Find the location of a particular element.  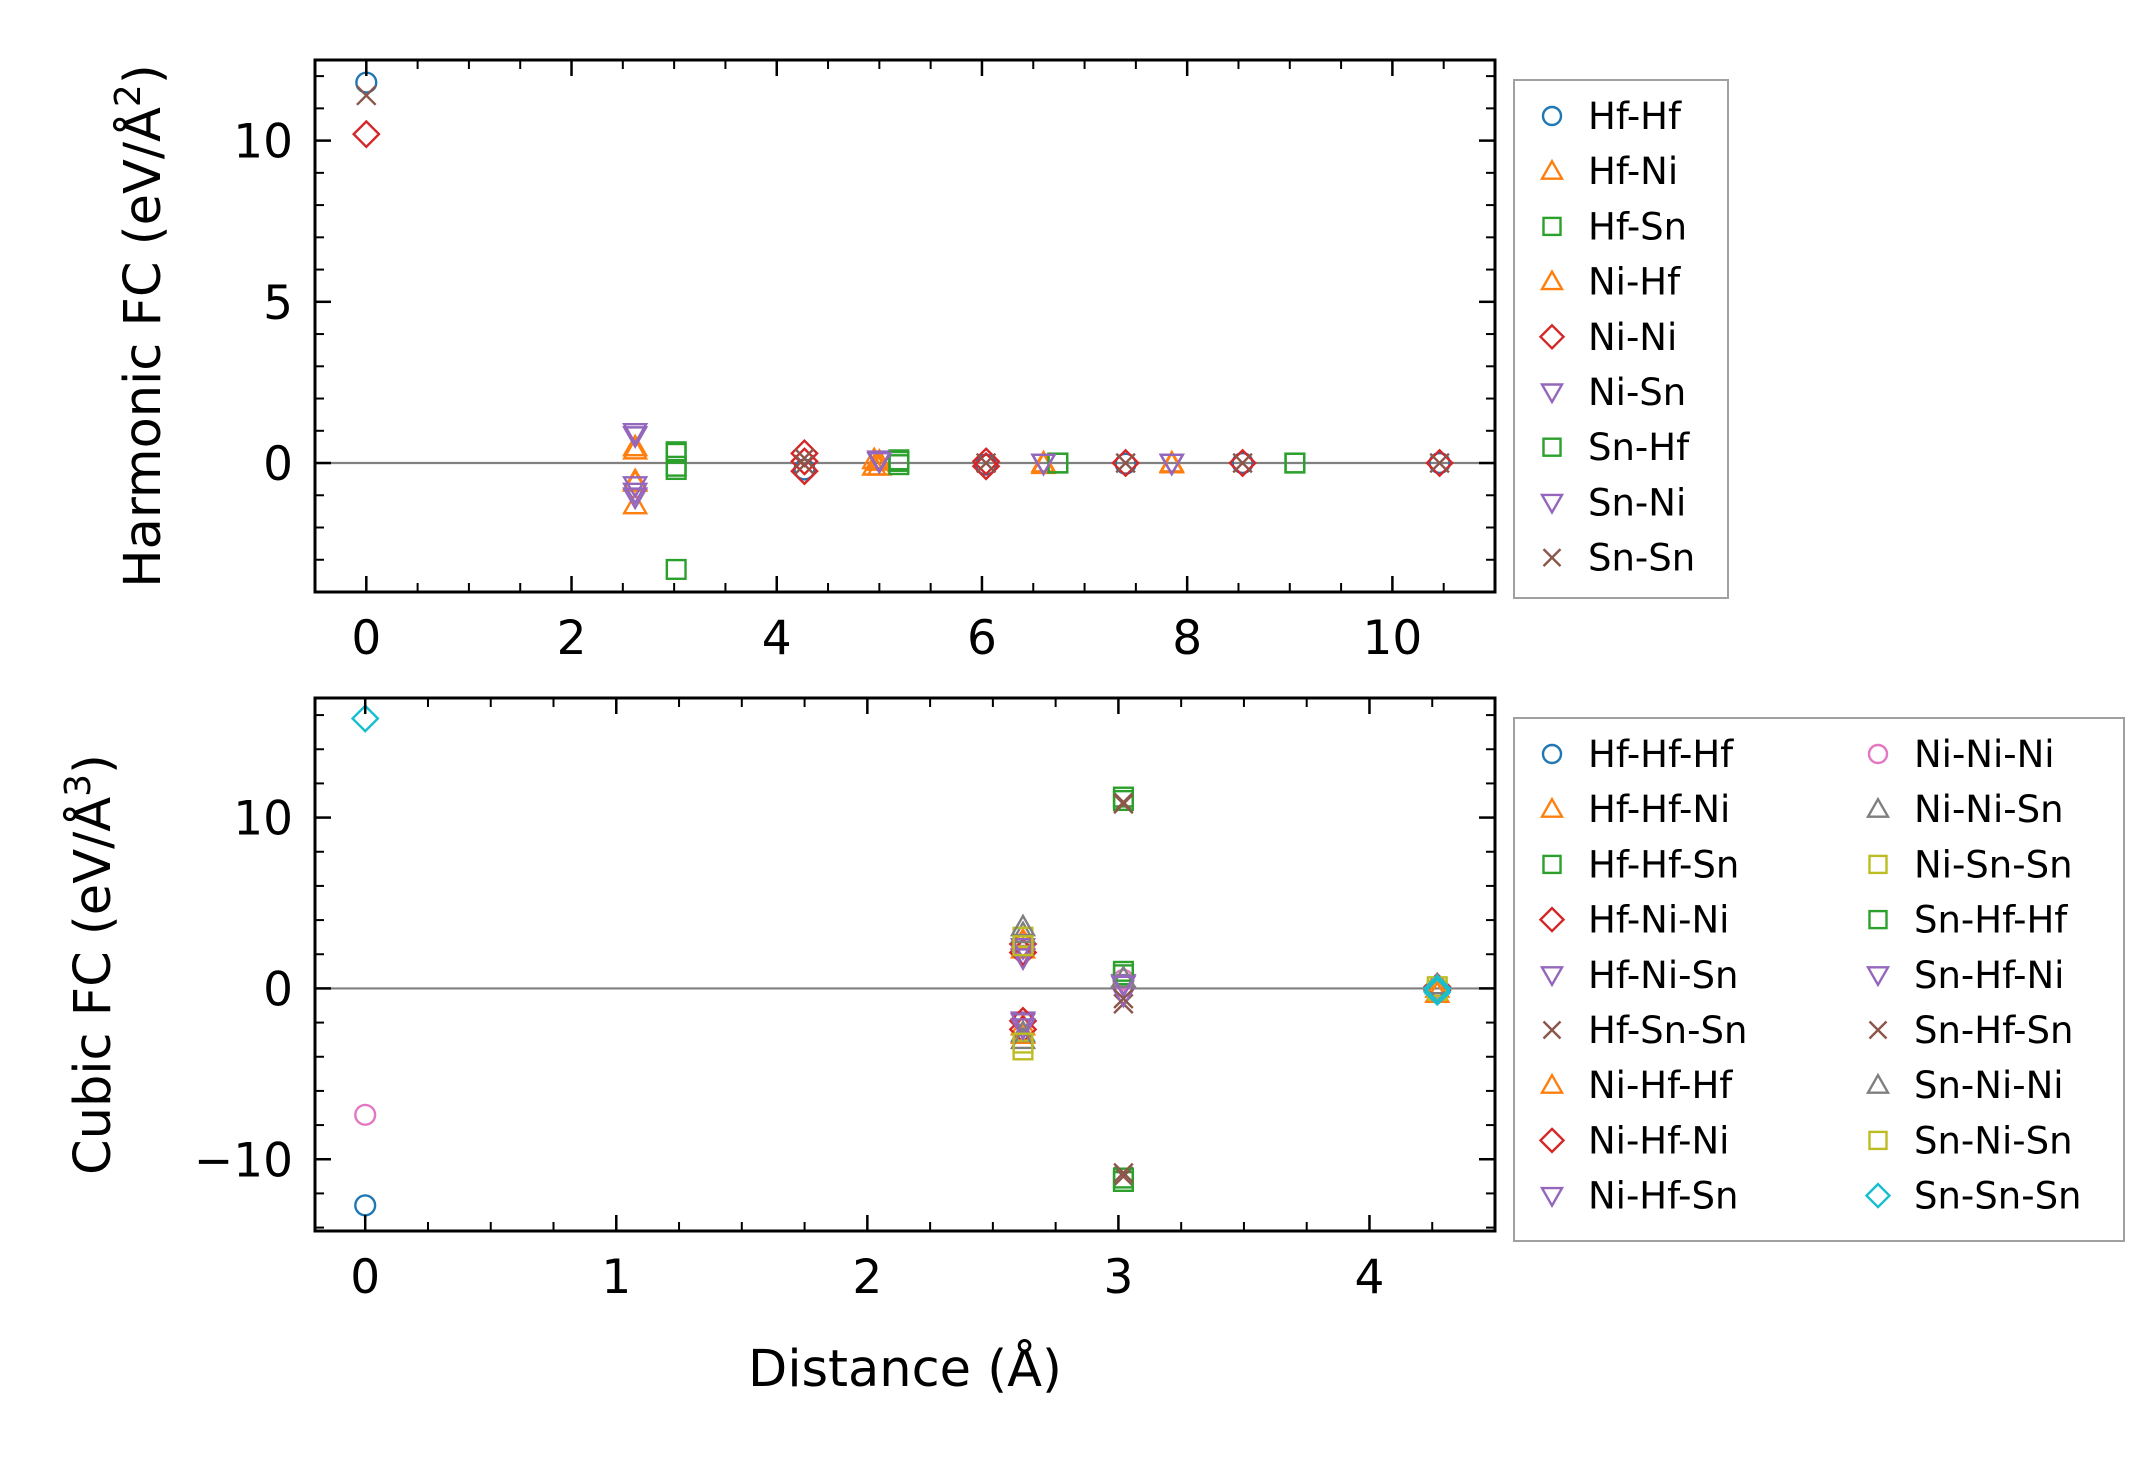

series-hf-hf-hf is located at coordinates (901, 1098).